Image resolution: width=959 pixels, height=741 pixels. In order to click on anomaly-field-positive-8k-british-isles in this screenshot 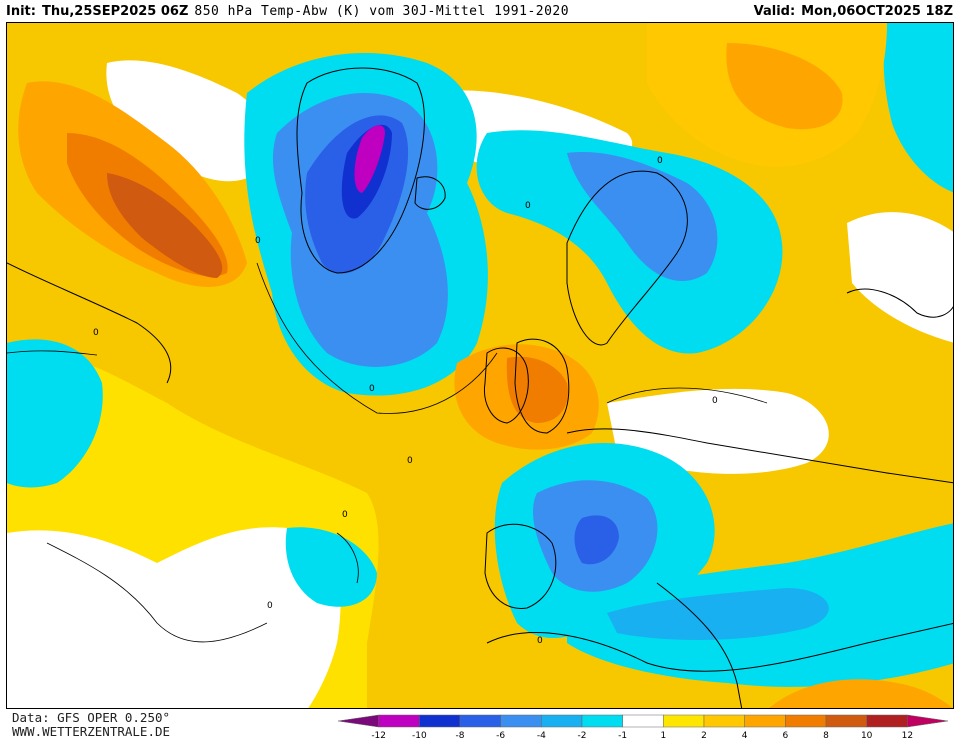, I will do `click(537, 389)`.